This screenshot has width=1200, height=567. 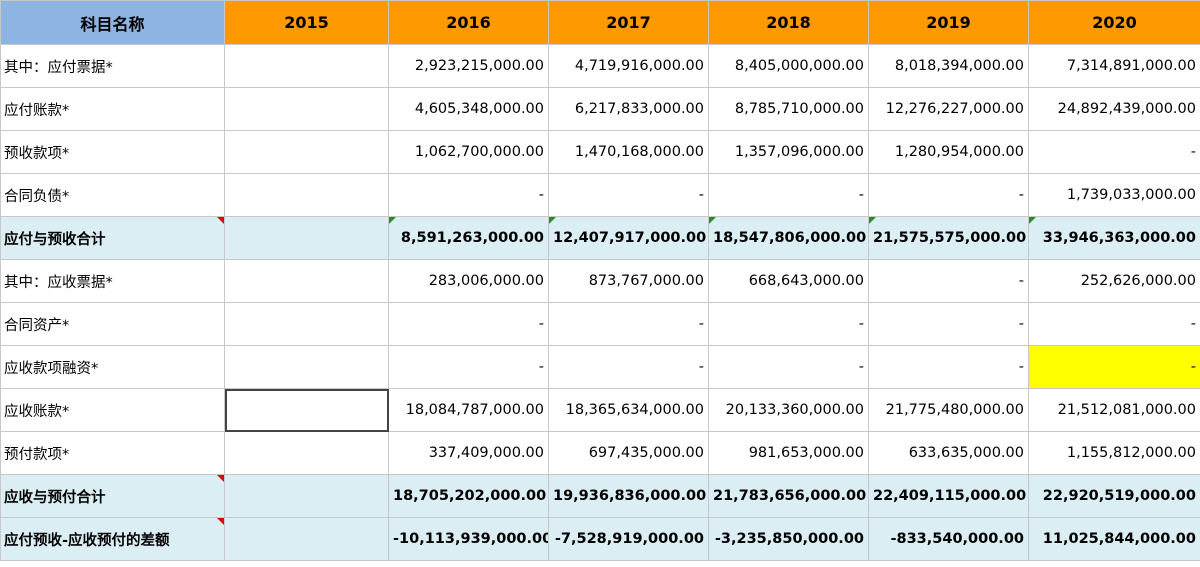 What do you see at coordinates (948, 66) in the screenshot?
I see `value-cell: 8,018,394,000.00` at bounding box center [948, 66].